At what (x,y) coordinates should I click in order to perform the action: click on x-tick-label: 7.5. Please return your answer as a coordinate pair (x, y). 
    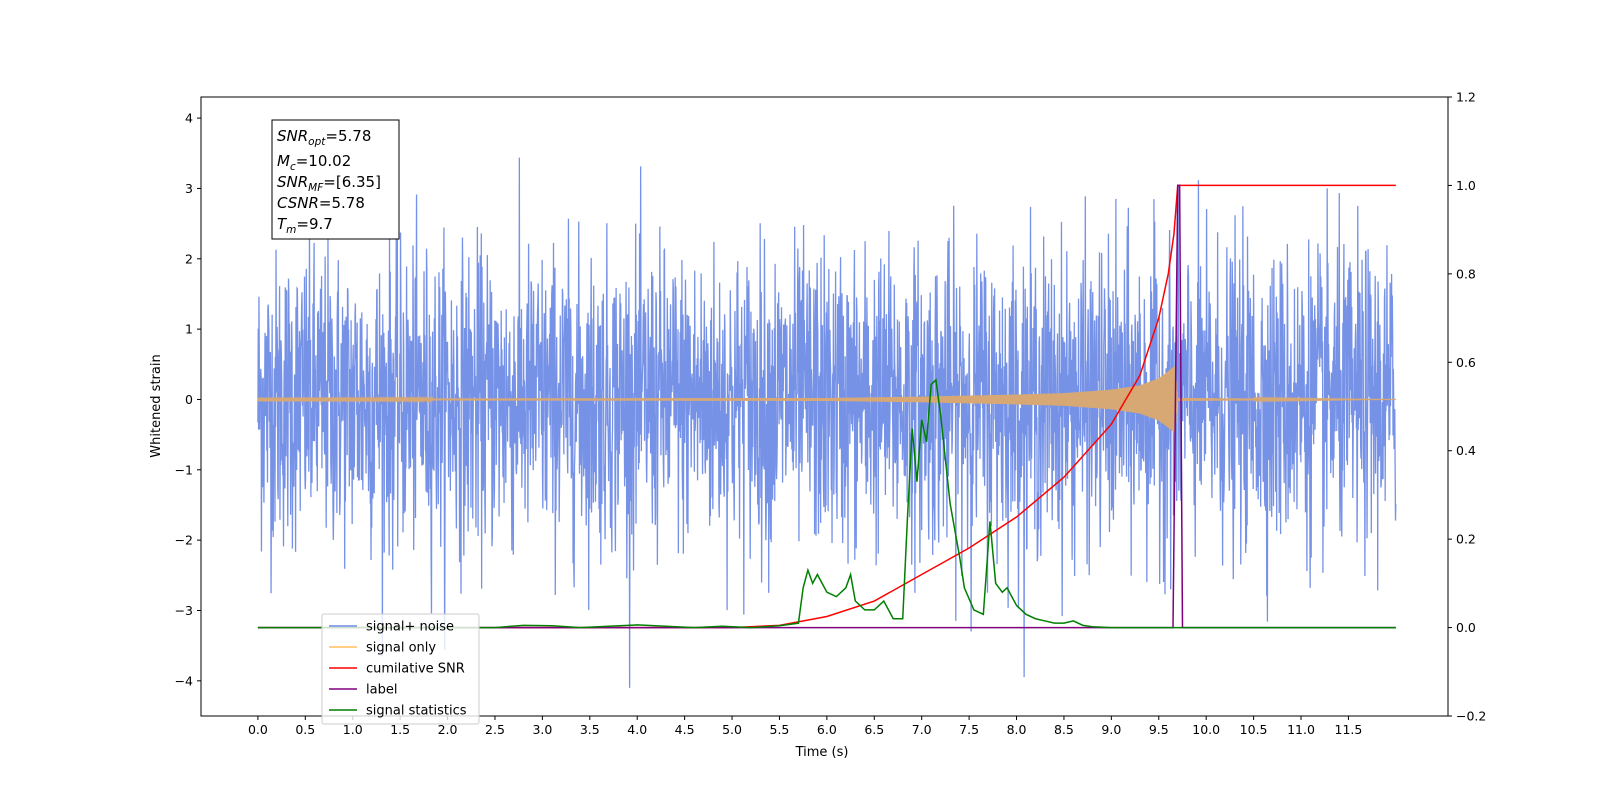
    Looking at the image, I should click on (969, 729).